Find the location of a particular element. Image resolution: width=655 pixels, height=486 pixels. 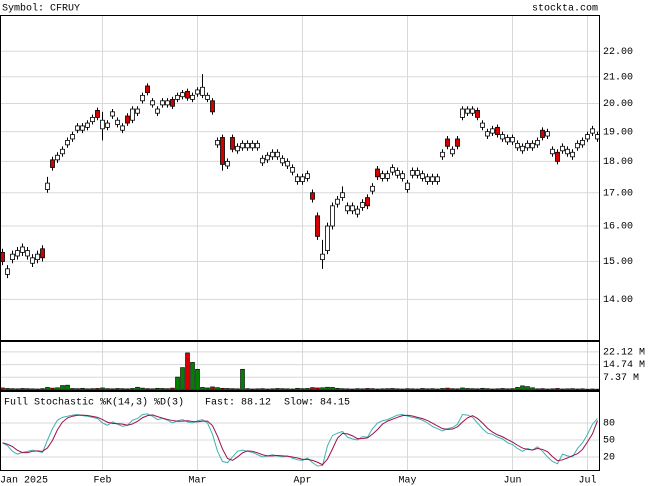

legend-label: Fast: 88.12 is located at coordinates (238, 403).